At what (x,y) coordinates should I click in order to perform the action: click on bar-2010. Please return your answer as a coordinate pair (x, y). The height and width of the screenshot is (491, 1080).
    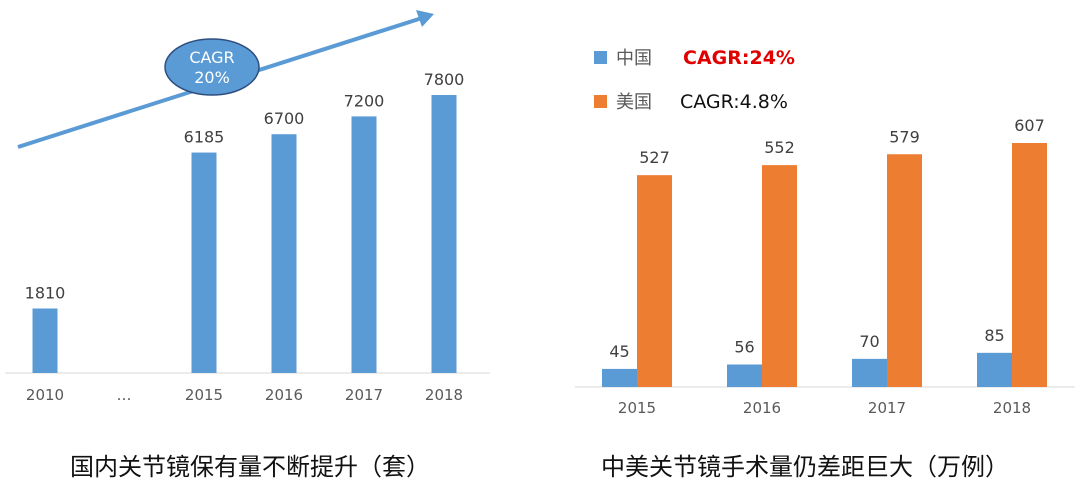
    Looking at the image, I should click on (45, 340).